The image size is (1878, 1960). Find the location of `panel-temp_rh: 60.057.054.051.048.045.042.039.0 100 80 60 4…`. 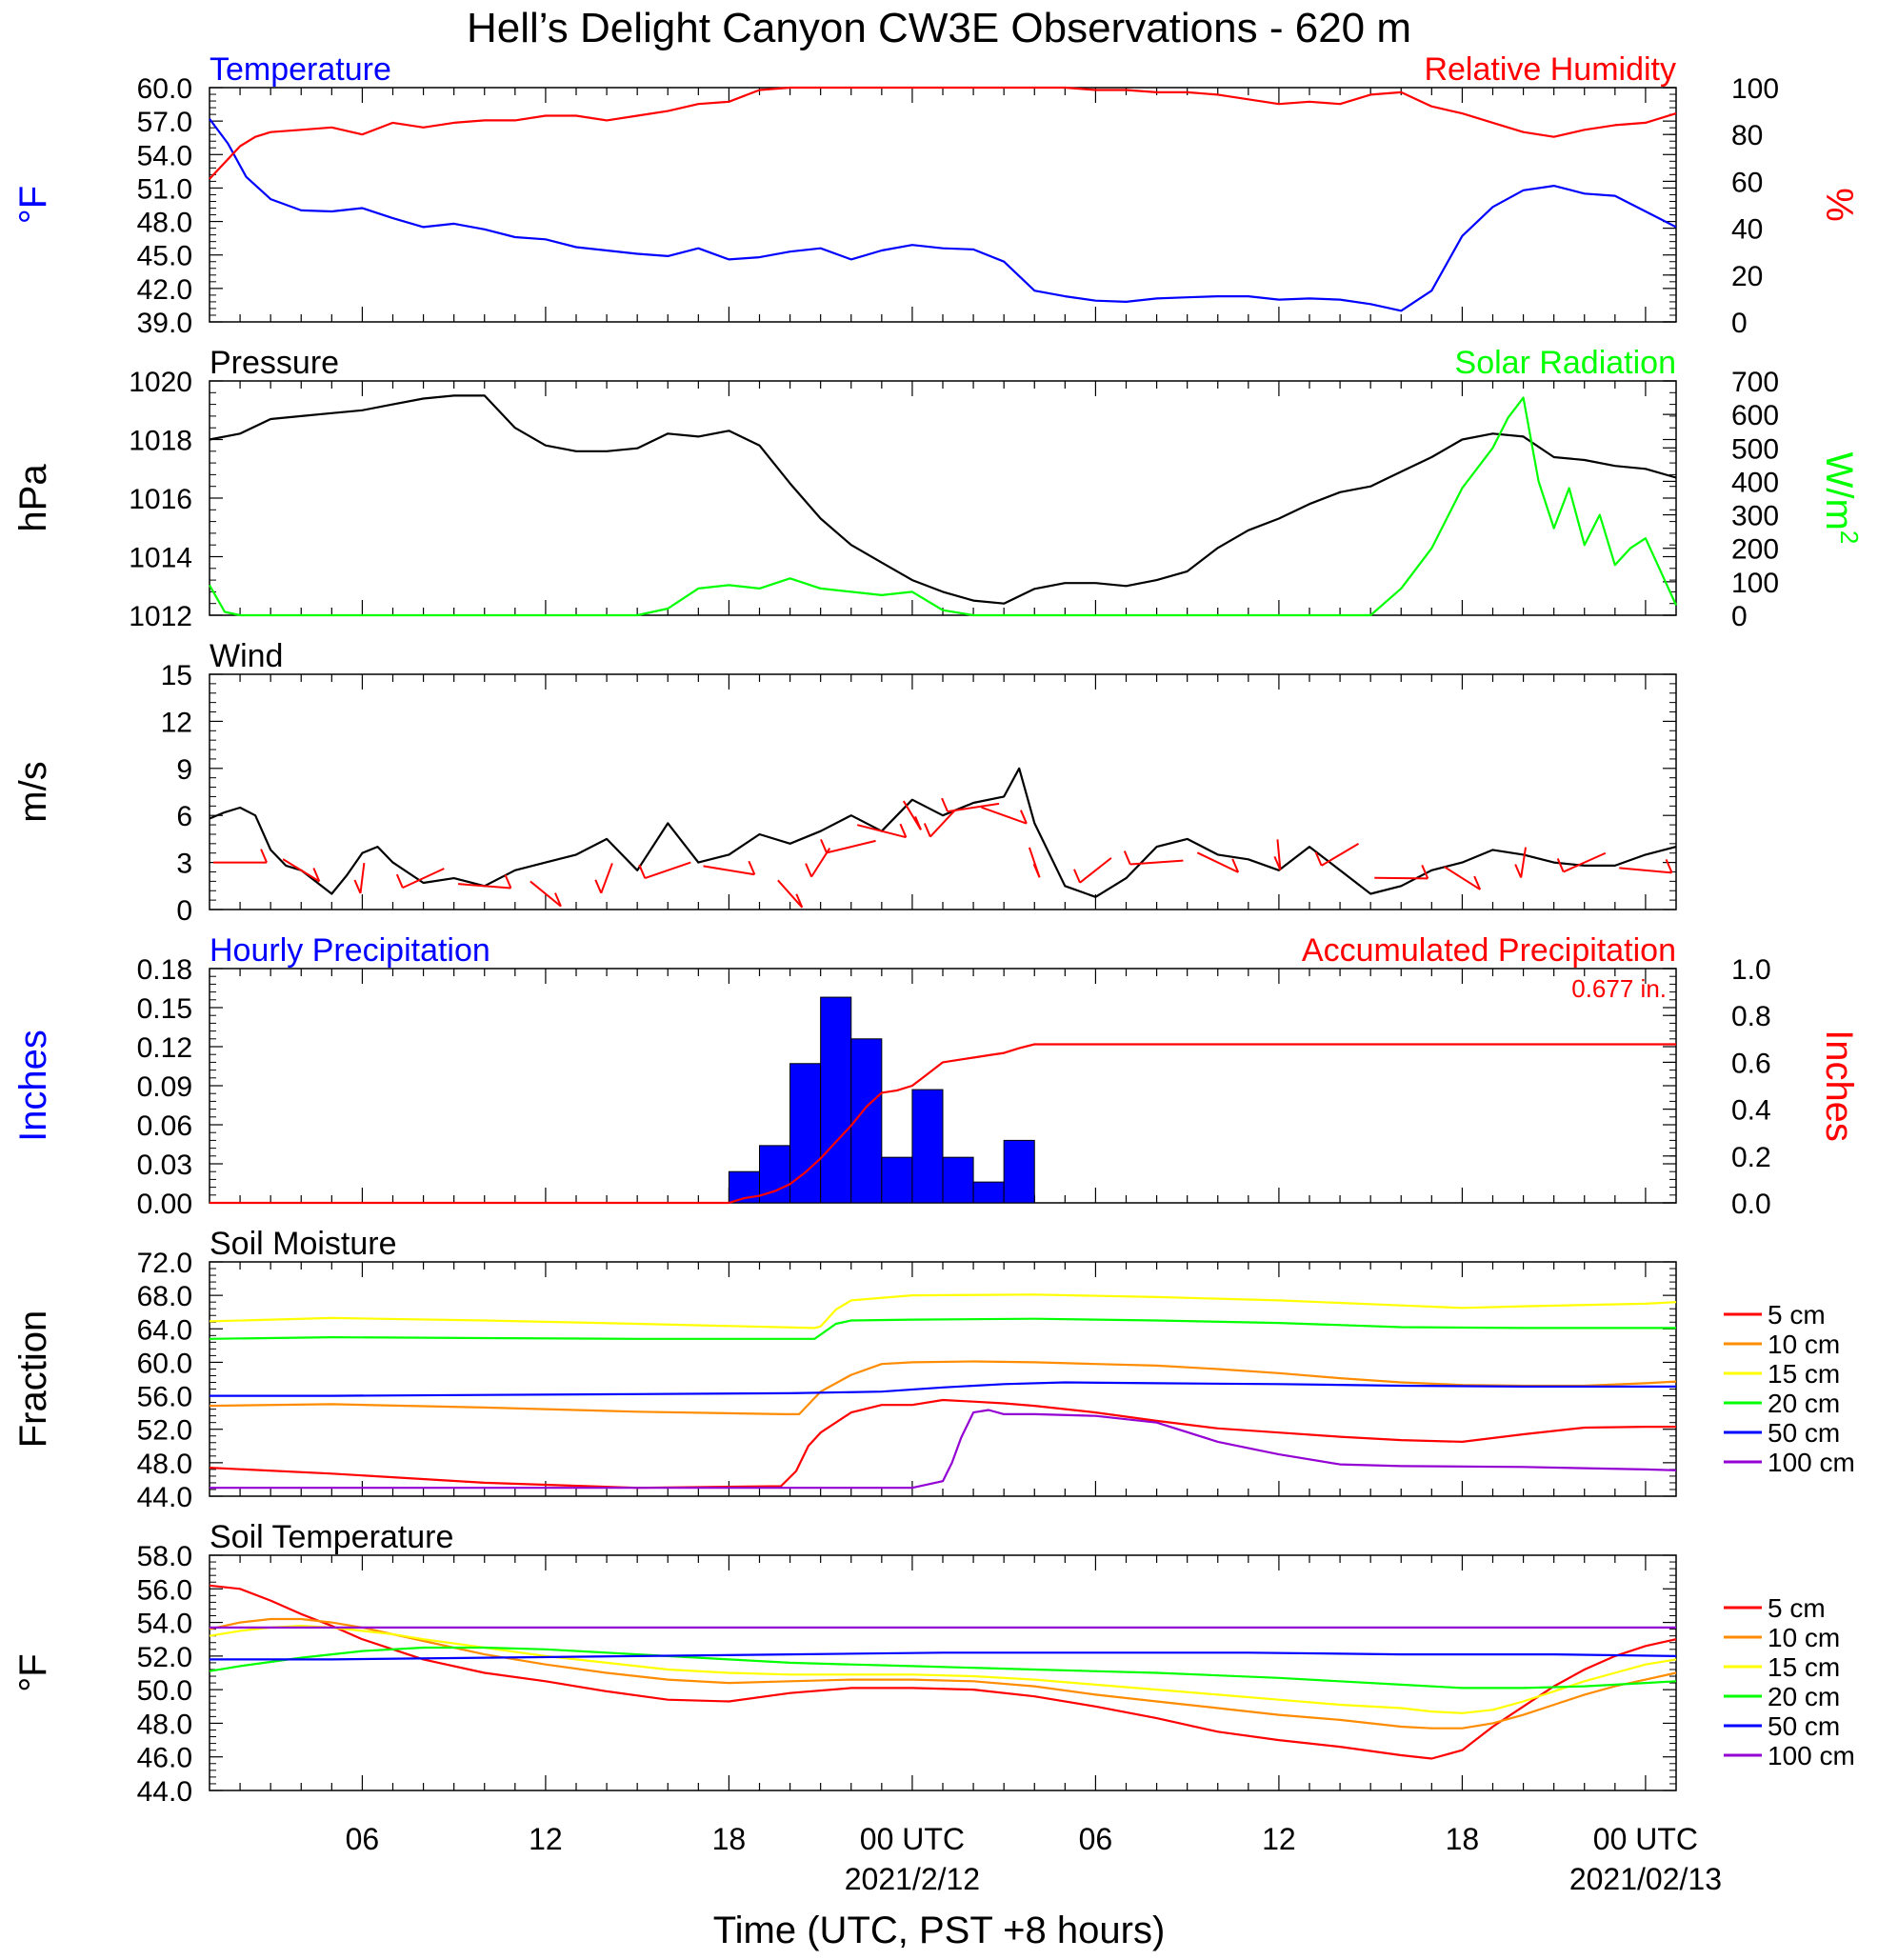

panel-temp_rh: 60.057.054.051.048.045.042.039.0 100 80 60 4… is located at coordinates (936, 195).